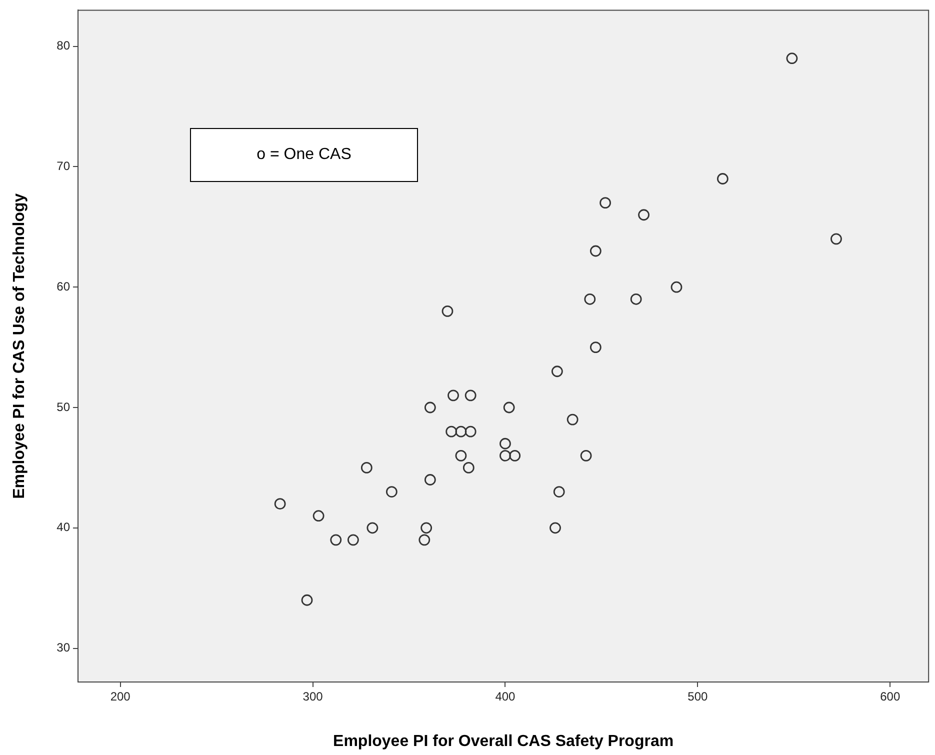 Image resolution: width=935 pixels, height=755 pixels. What do you see at coordinates (63, 527) in the screenshot?
I see `y-tick-label: 40` at bounding box center [63, 527].